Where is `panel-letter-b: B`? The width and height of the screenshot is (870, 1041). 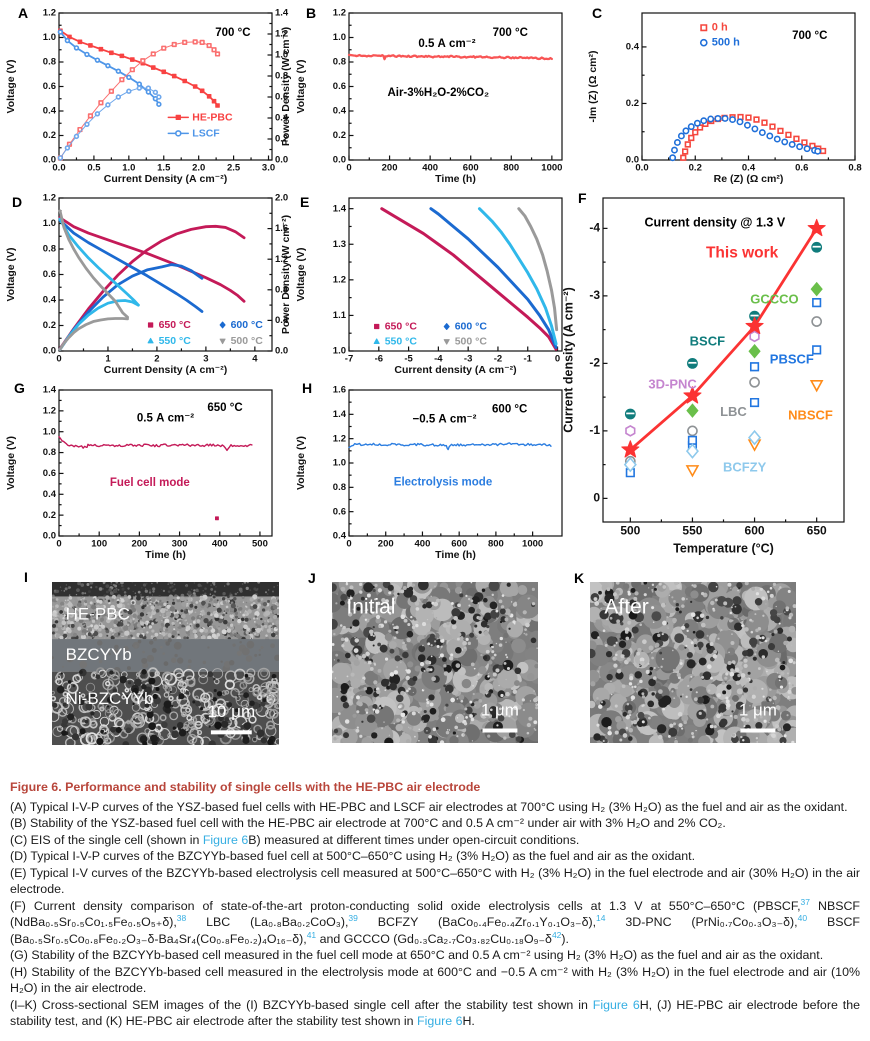 panel-letter-b: B is located at coordinates (311, 13).